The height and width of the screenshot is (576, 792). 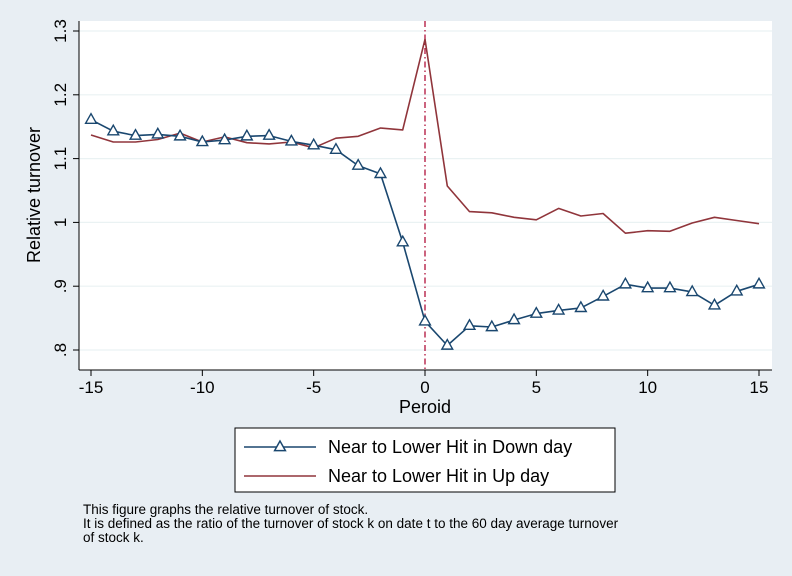 I want to click on x-tick-label: 5, so click(x=536, y=387).